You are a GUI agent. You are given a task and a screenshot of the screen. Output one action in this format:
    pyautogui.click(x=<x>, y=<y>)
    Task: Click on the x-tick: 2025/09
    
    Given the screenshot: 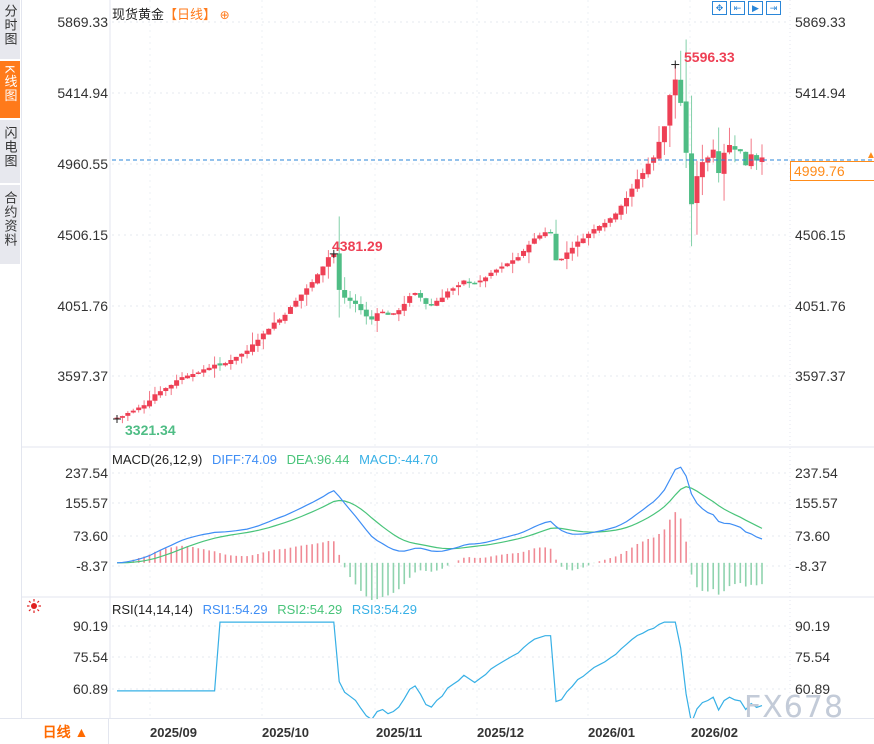 What is the action you would take?
    pyautogui.click(x=173, y=732)
    